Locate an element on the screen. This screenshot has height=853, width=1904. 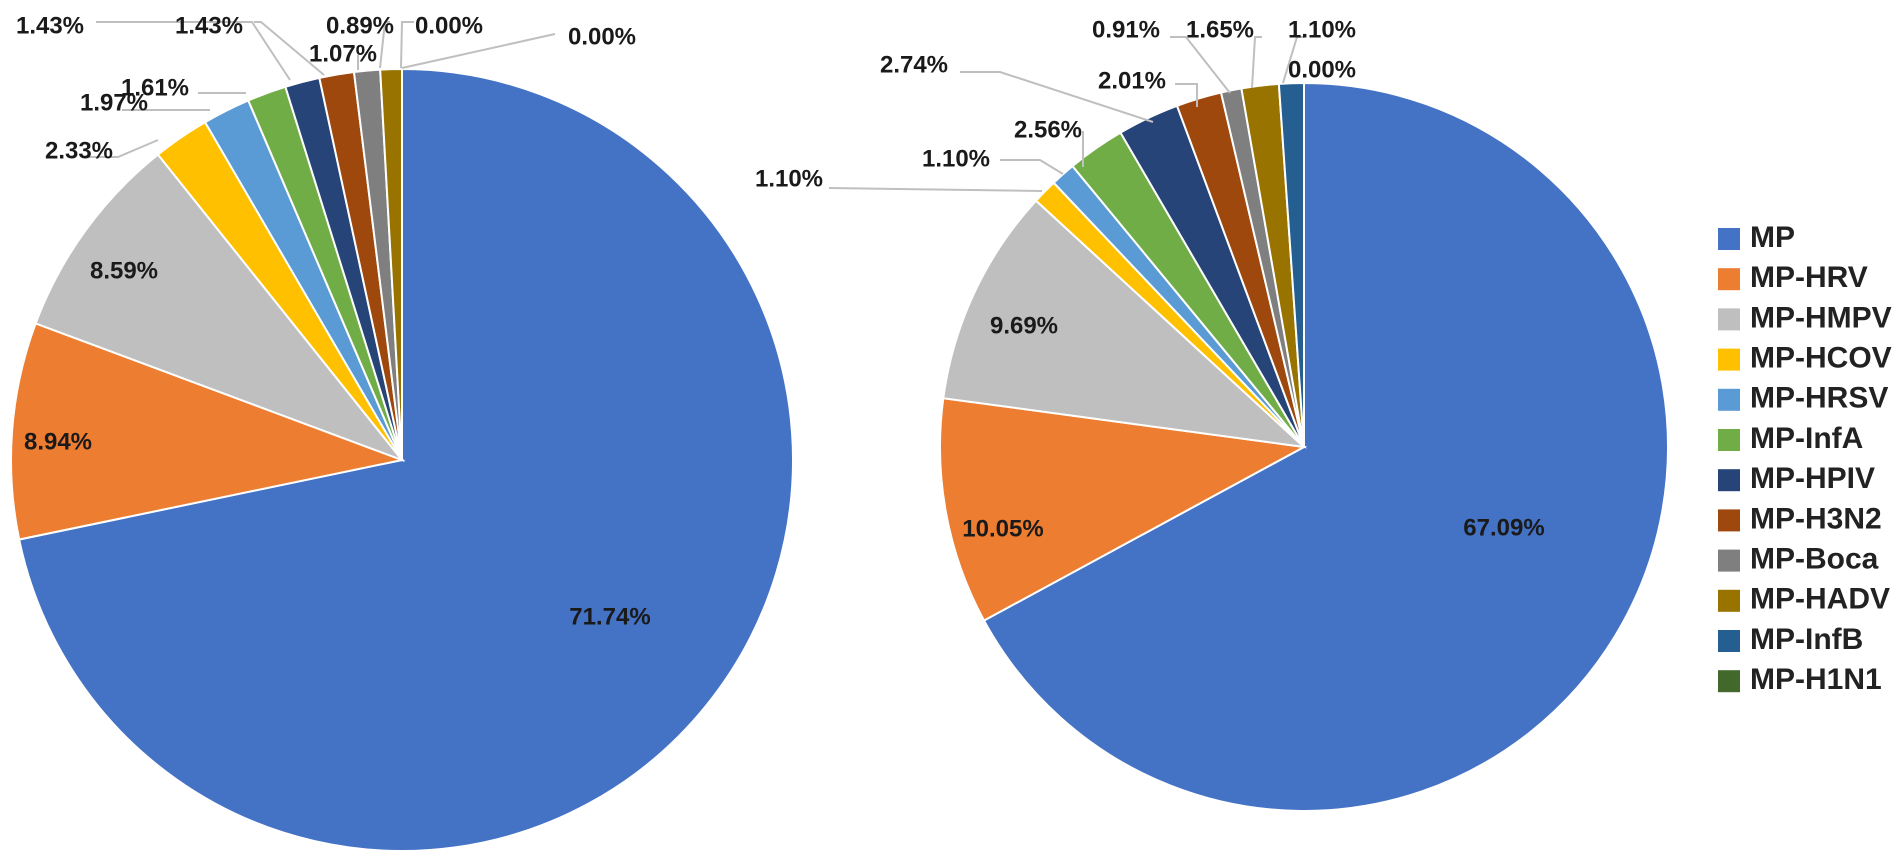
pie2-leader-line-mp-hcov is located at coordinates (935, 189).